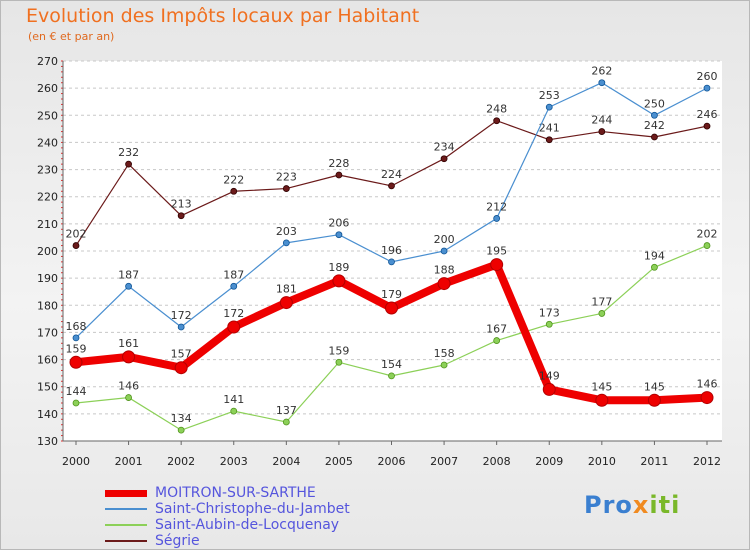 Image resolution: width=750 pixels, height=550 pixels. I want to click on y-tick-label: 180, so click(47, 305).